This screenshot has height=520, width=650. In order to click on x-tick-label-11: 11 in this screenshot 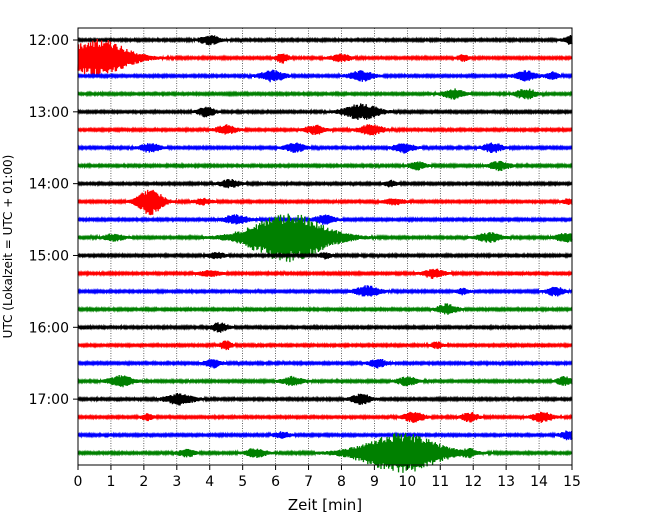, I will do `click(440, 482)`.